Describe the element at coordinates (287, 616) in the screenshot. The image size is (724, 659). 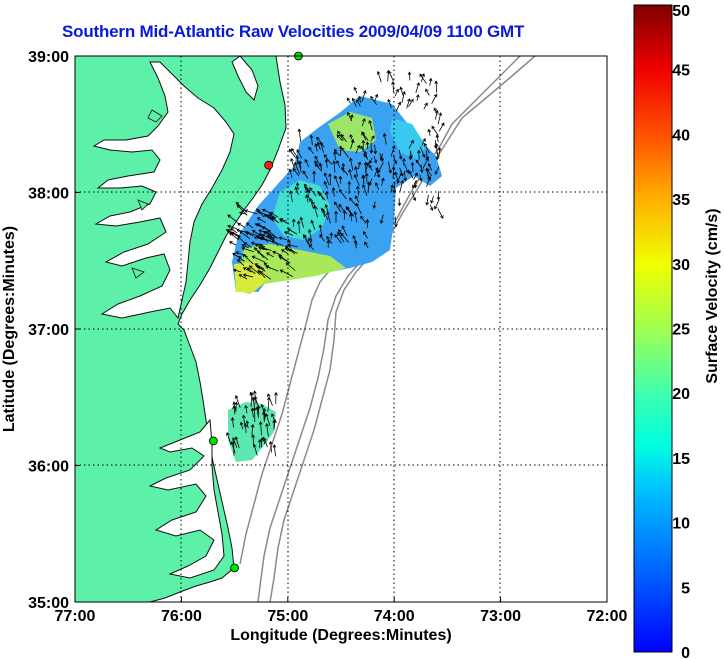
I see `x-tick-label: 75:00` at that location.